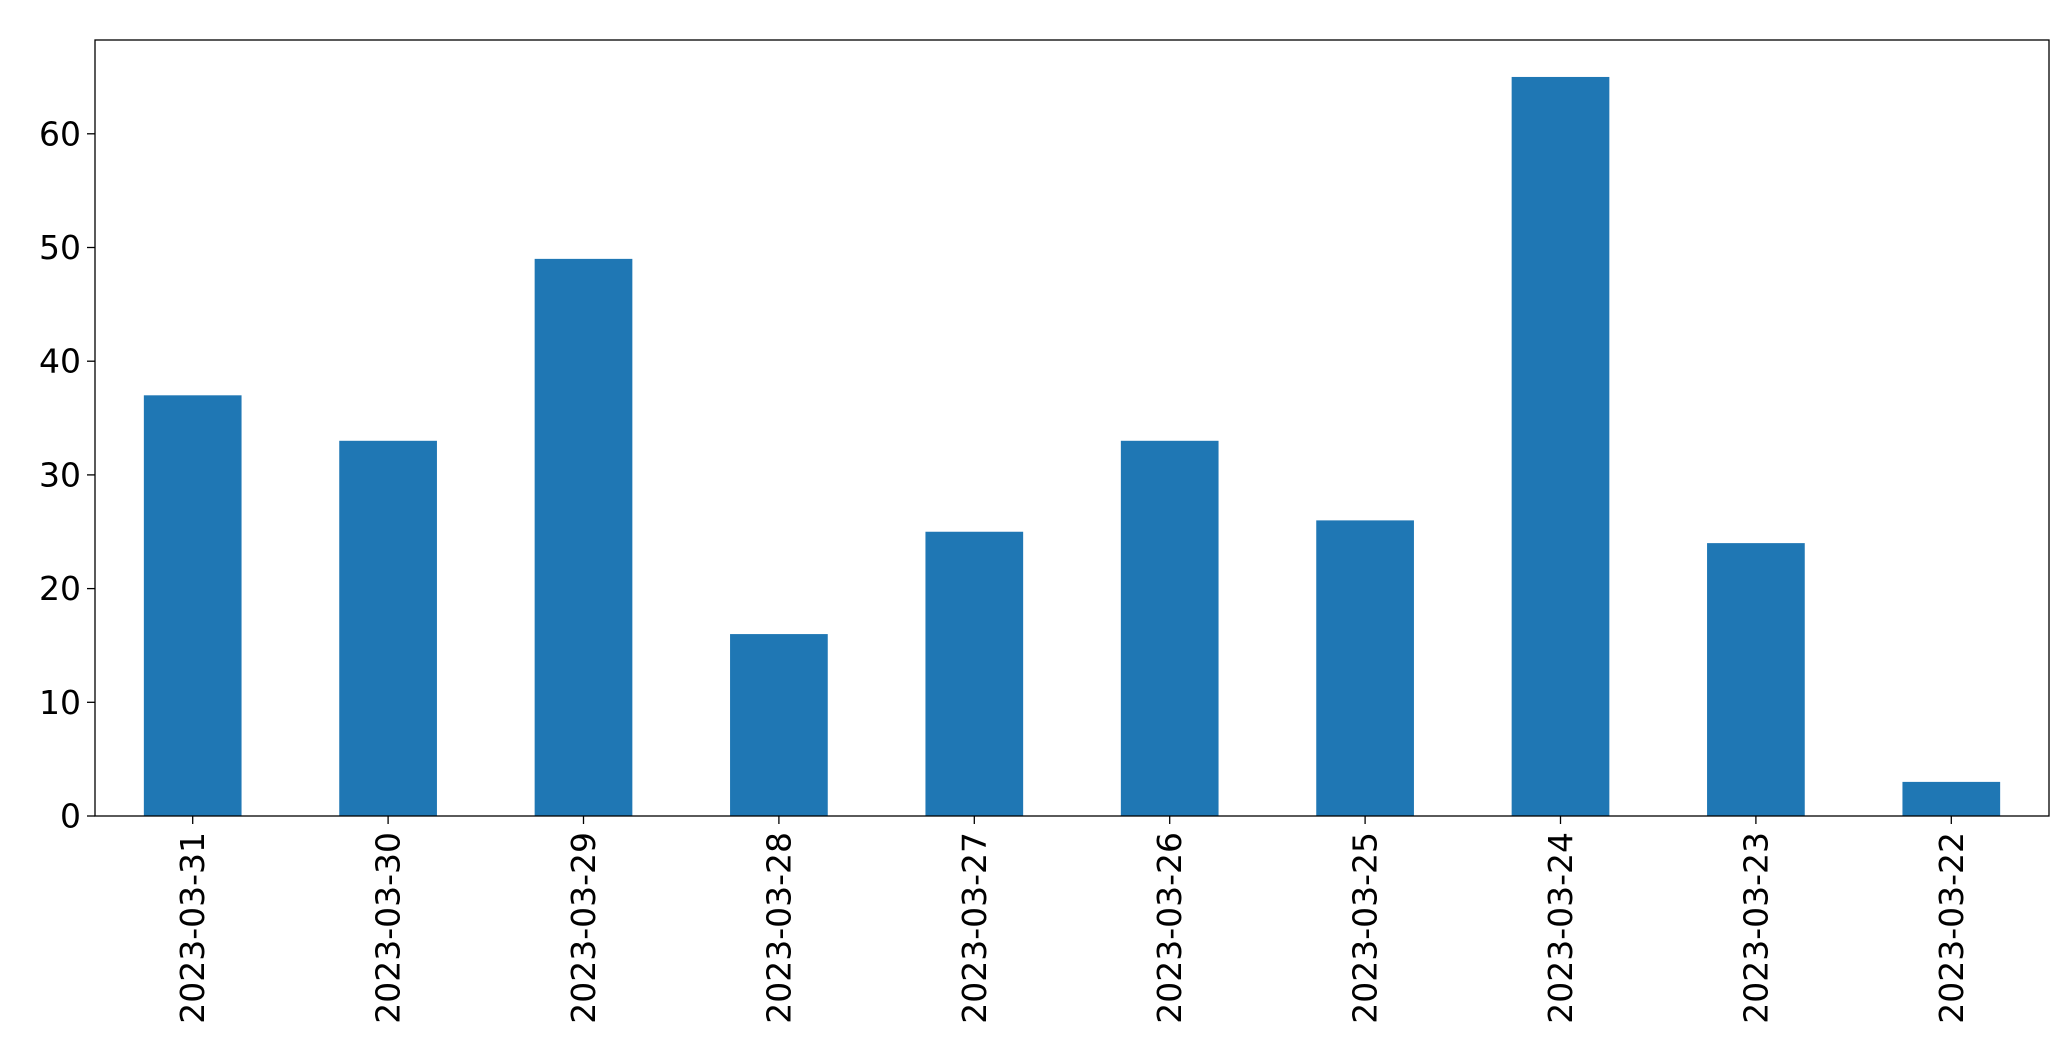 The image size is (2071, 1061). What do you see at coordinates (70, 816) in the screenshot?
I see `y-tick-label: 0` at bounding box center [70, 816].